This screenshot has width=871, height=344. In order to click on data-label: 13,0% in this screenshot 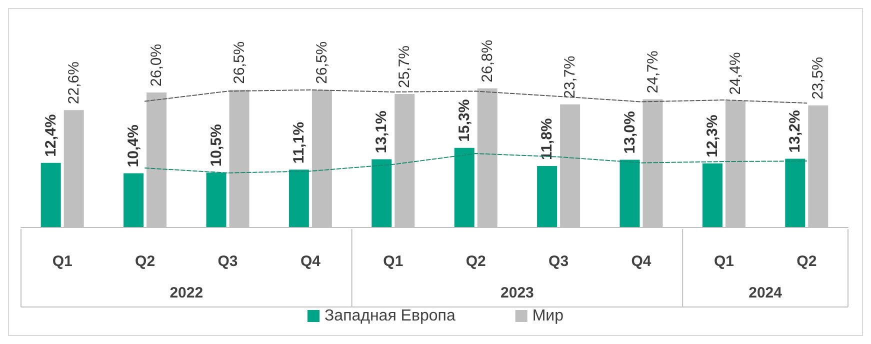, I will do `click(629, 132)`.